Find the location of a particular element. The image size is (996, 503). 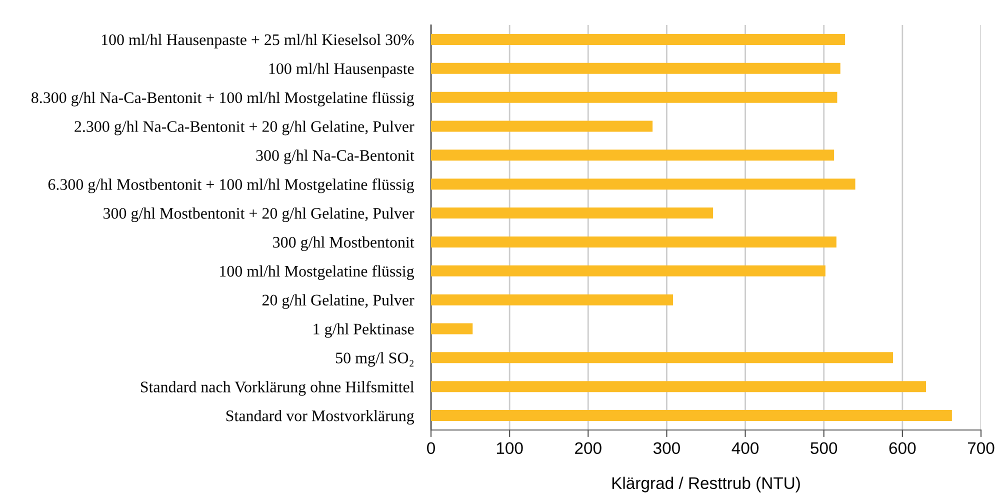

x-tick-label: 700 is located at coordinates (981, 448).